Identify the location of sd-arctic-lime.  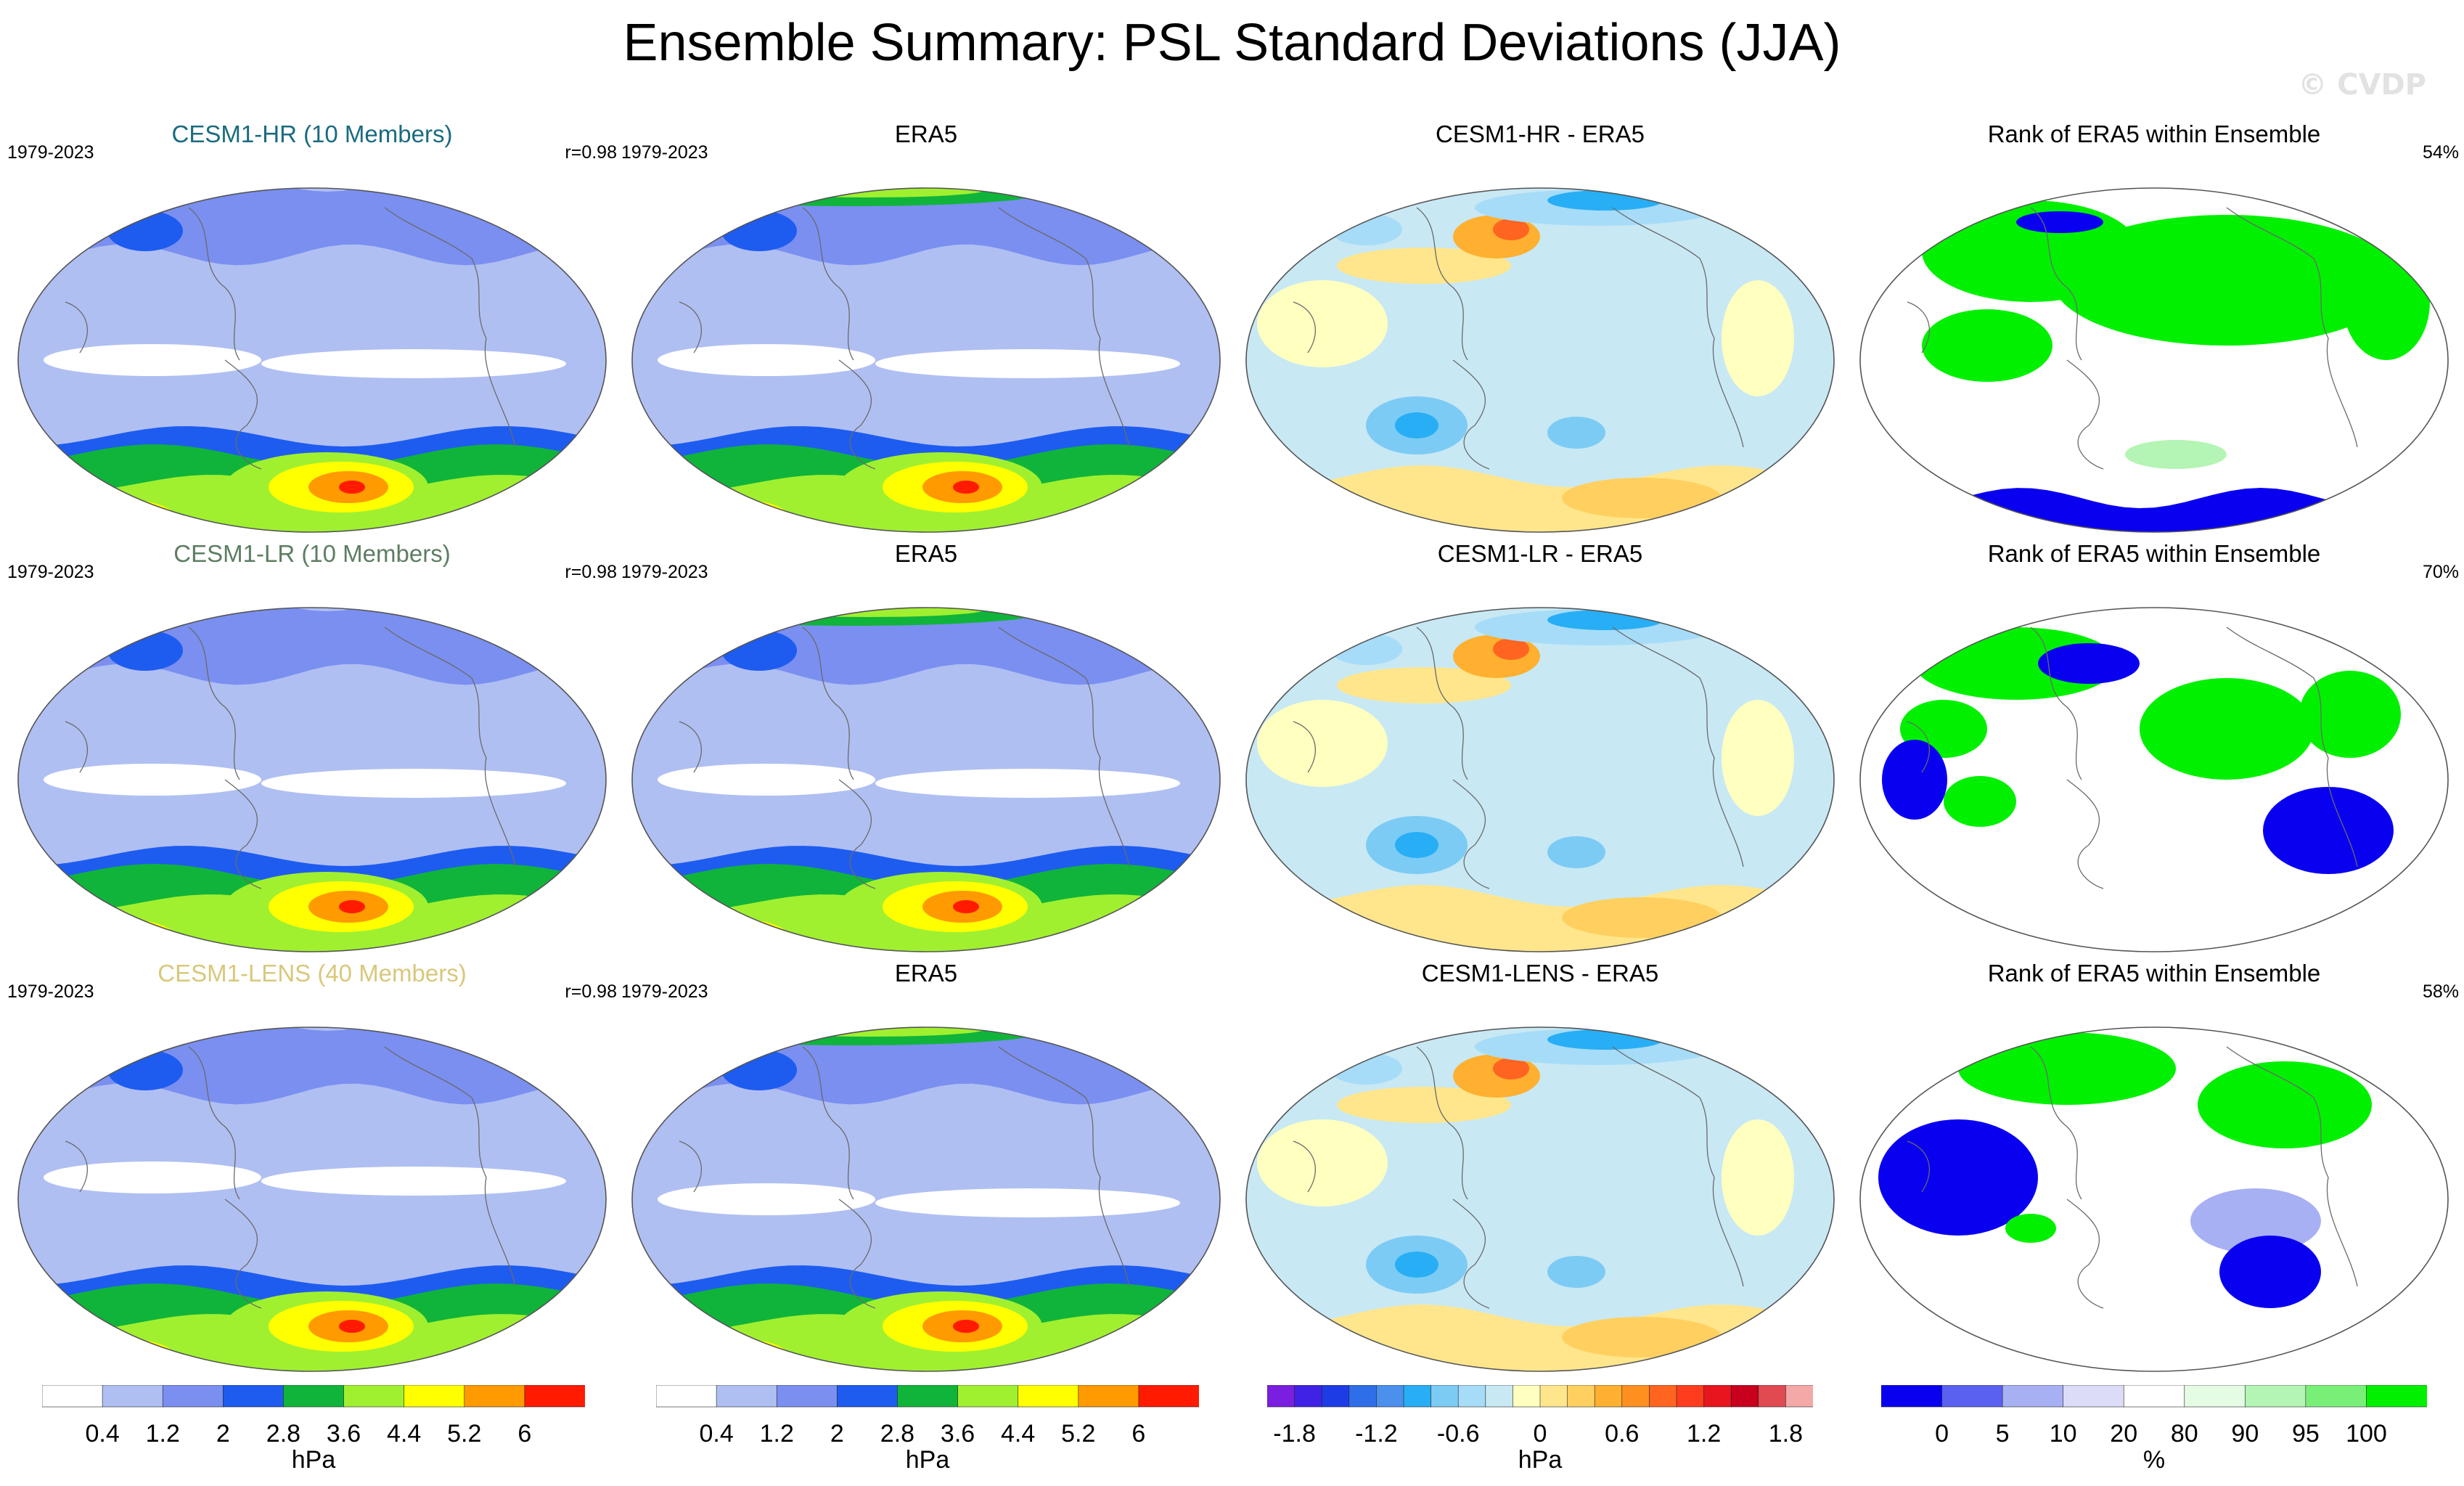
(868, 193).